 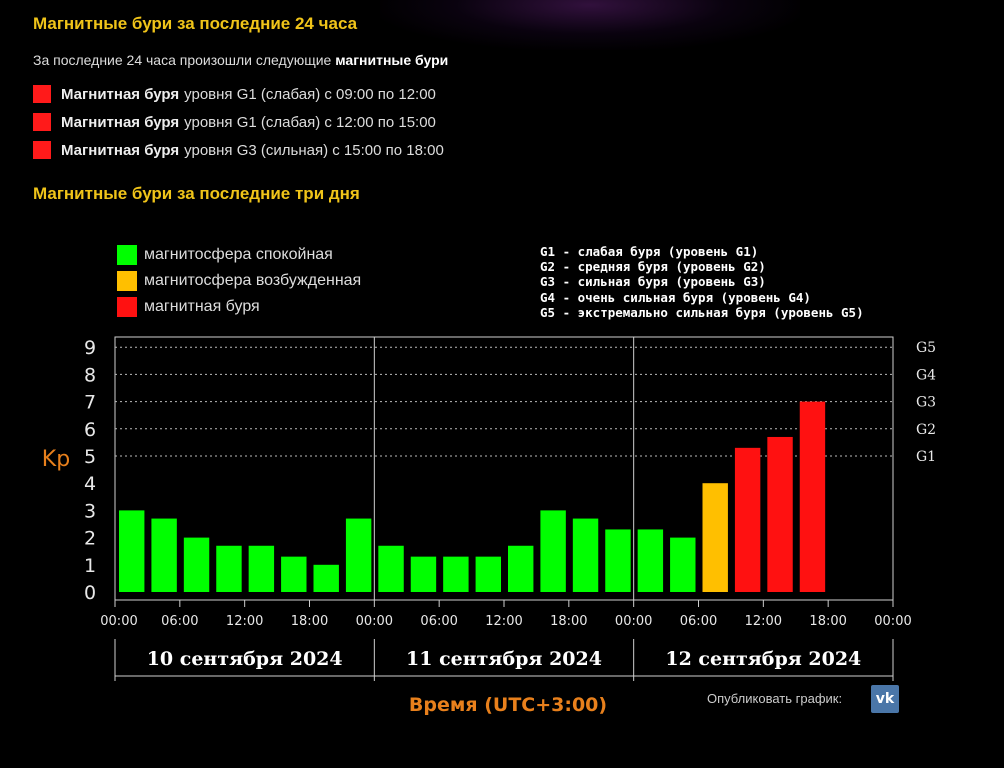 I want to click on g-tick-label: G3, so click(x=926, y=403).